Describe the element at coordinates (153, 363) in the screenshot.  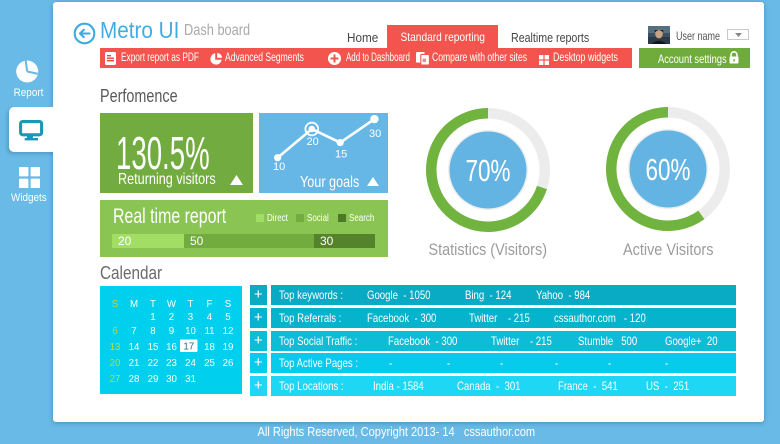
I see `svg-text: 22` at that location.